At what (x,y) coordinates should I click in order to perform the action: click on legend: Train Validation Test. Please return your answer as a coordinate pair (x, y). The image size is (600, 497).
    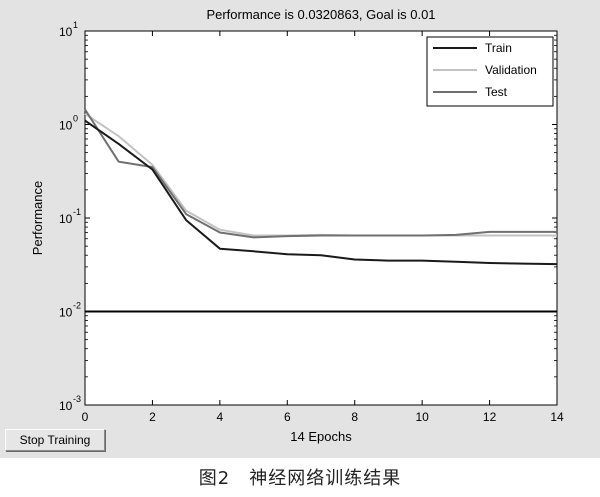
    Looking at the image, I should click on (490, 71).